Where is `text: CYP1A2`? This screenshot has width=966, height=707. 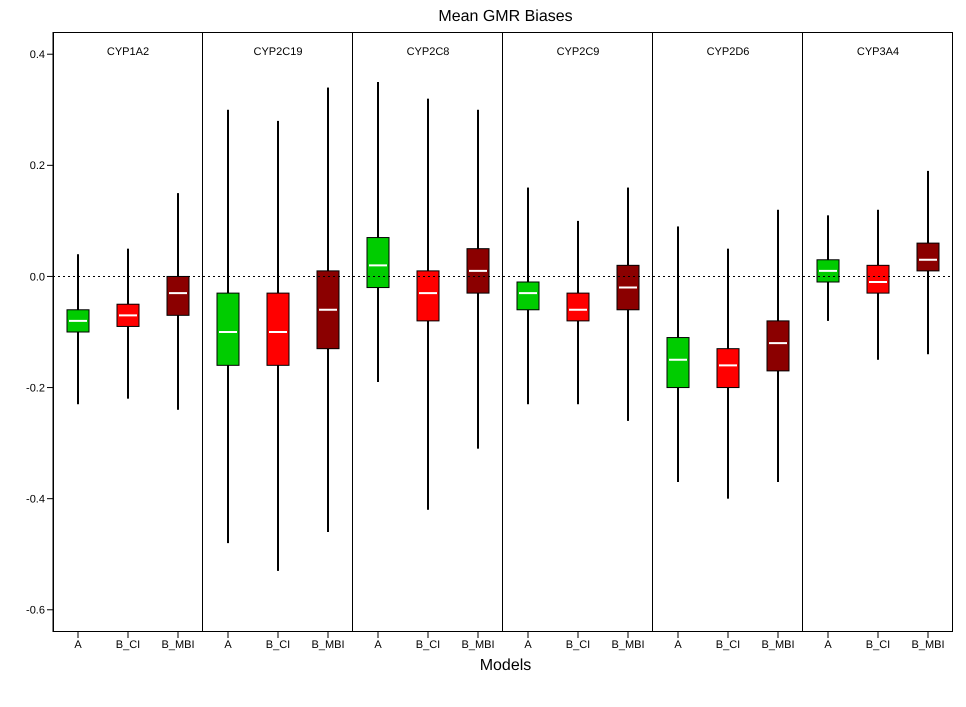 text: CYP1A2 is located at coordinates (128, 52).